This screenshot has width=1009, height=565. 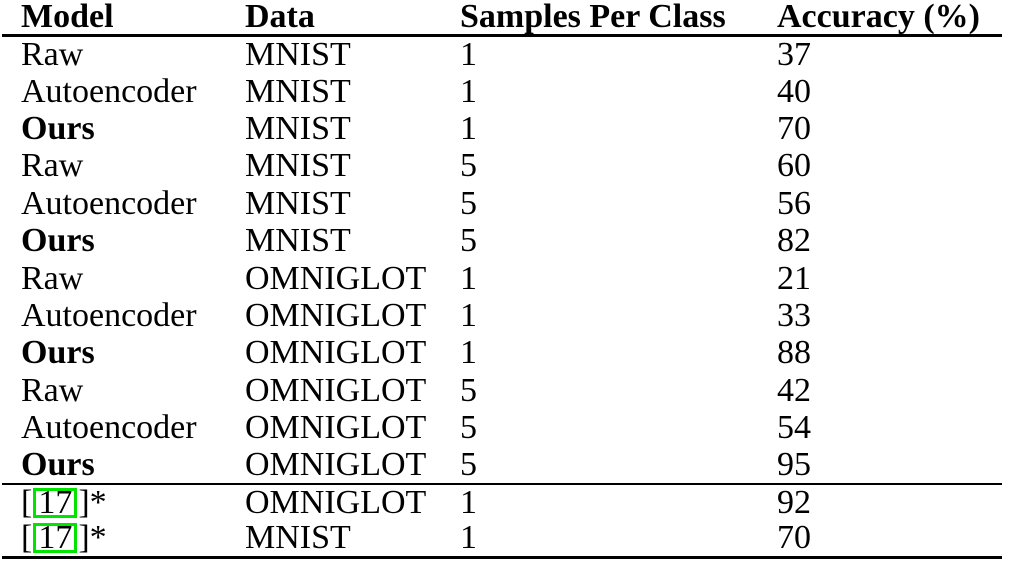 I want to click on col-header-data: Data, so click(x=352, y=18).